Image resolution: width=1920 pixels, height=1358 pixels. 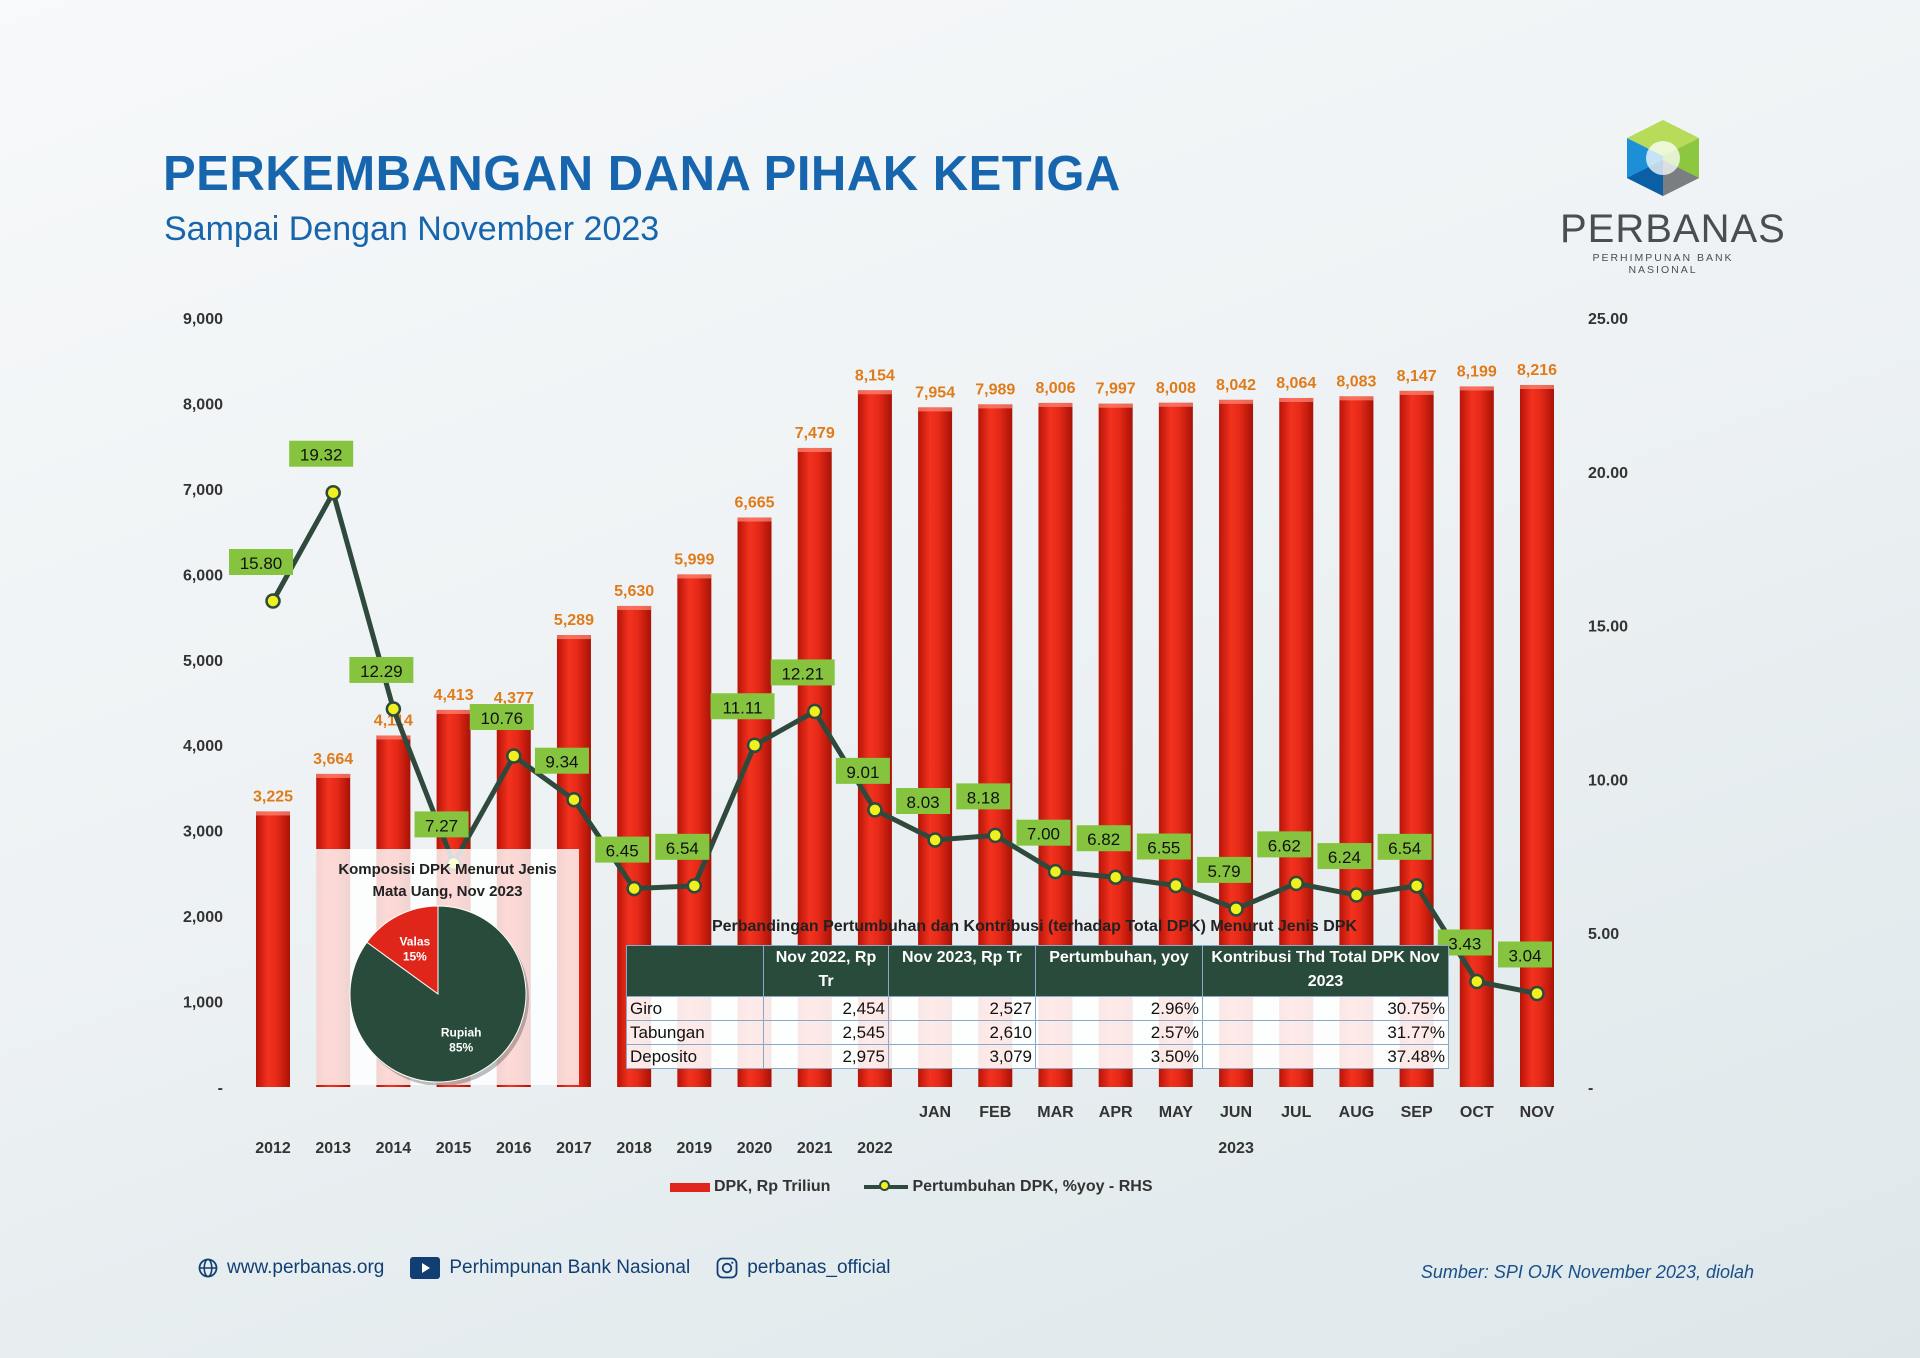 I want to click on pie-slice-name: Rupiah, so click(x=461, y=1032).